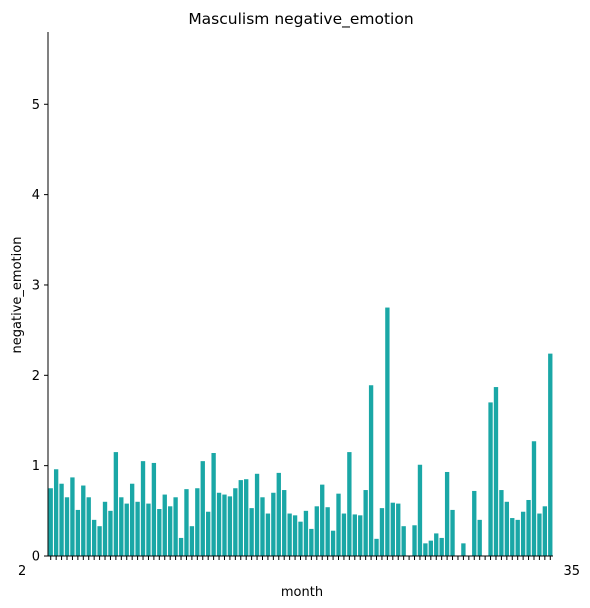 This screenshot has height=608, width=590. Describe the element at coordinates (22, 571) in the screenshot. I see `x-tick-label-first: 2` at that location.